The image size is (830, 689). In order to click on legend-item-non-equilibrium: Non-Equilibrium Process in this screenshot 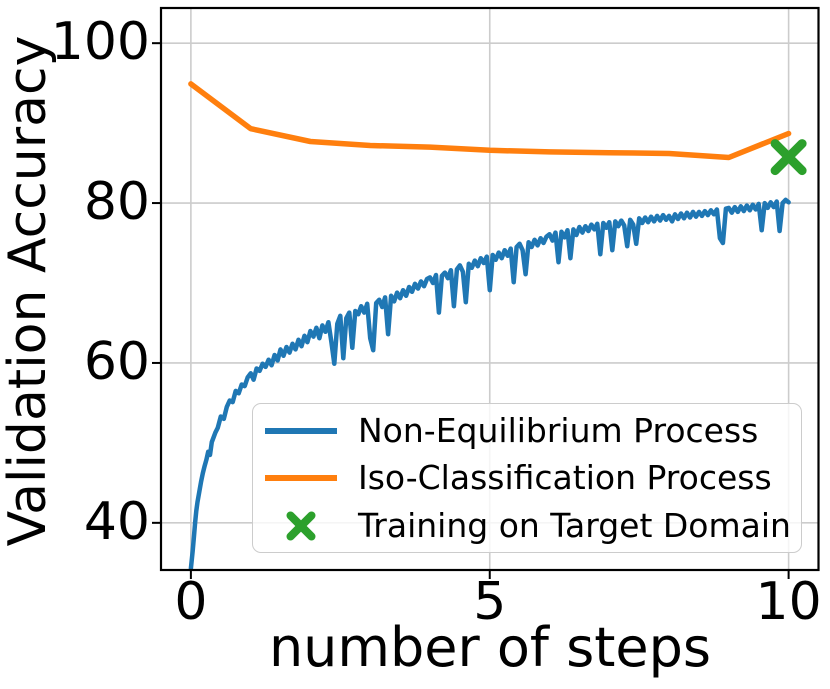, I will do `click(527, 431)`.